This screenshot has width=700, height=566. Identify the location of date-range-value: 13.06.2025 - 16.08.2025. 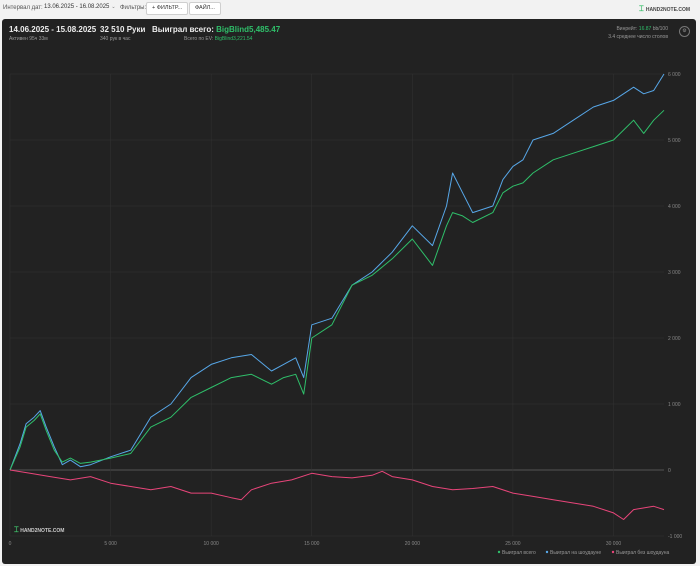
(77, 7).